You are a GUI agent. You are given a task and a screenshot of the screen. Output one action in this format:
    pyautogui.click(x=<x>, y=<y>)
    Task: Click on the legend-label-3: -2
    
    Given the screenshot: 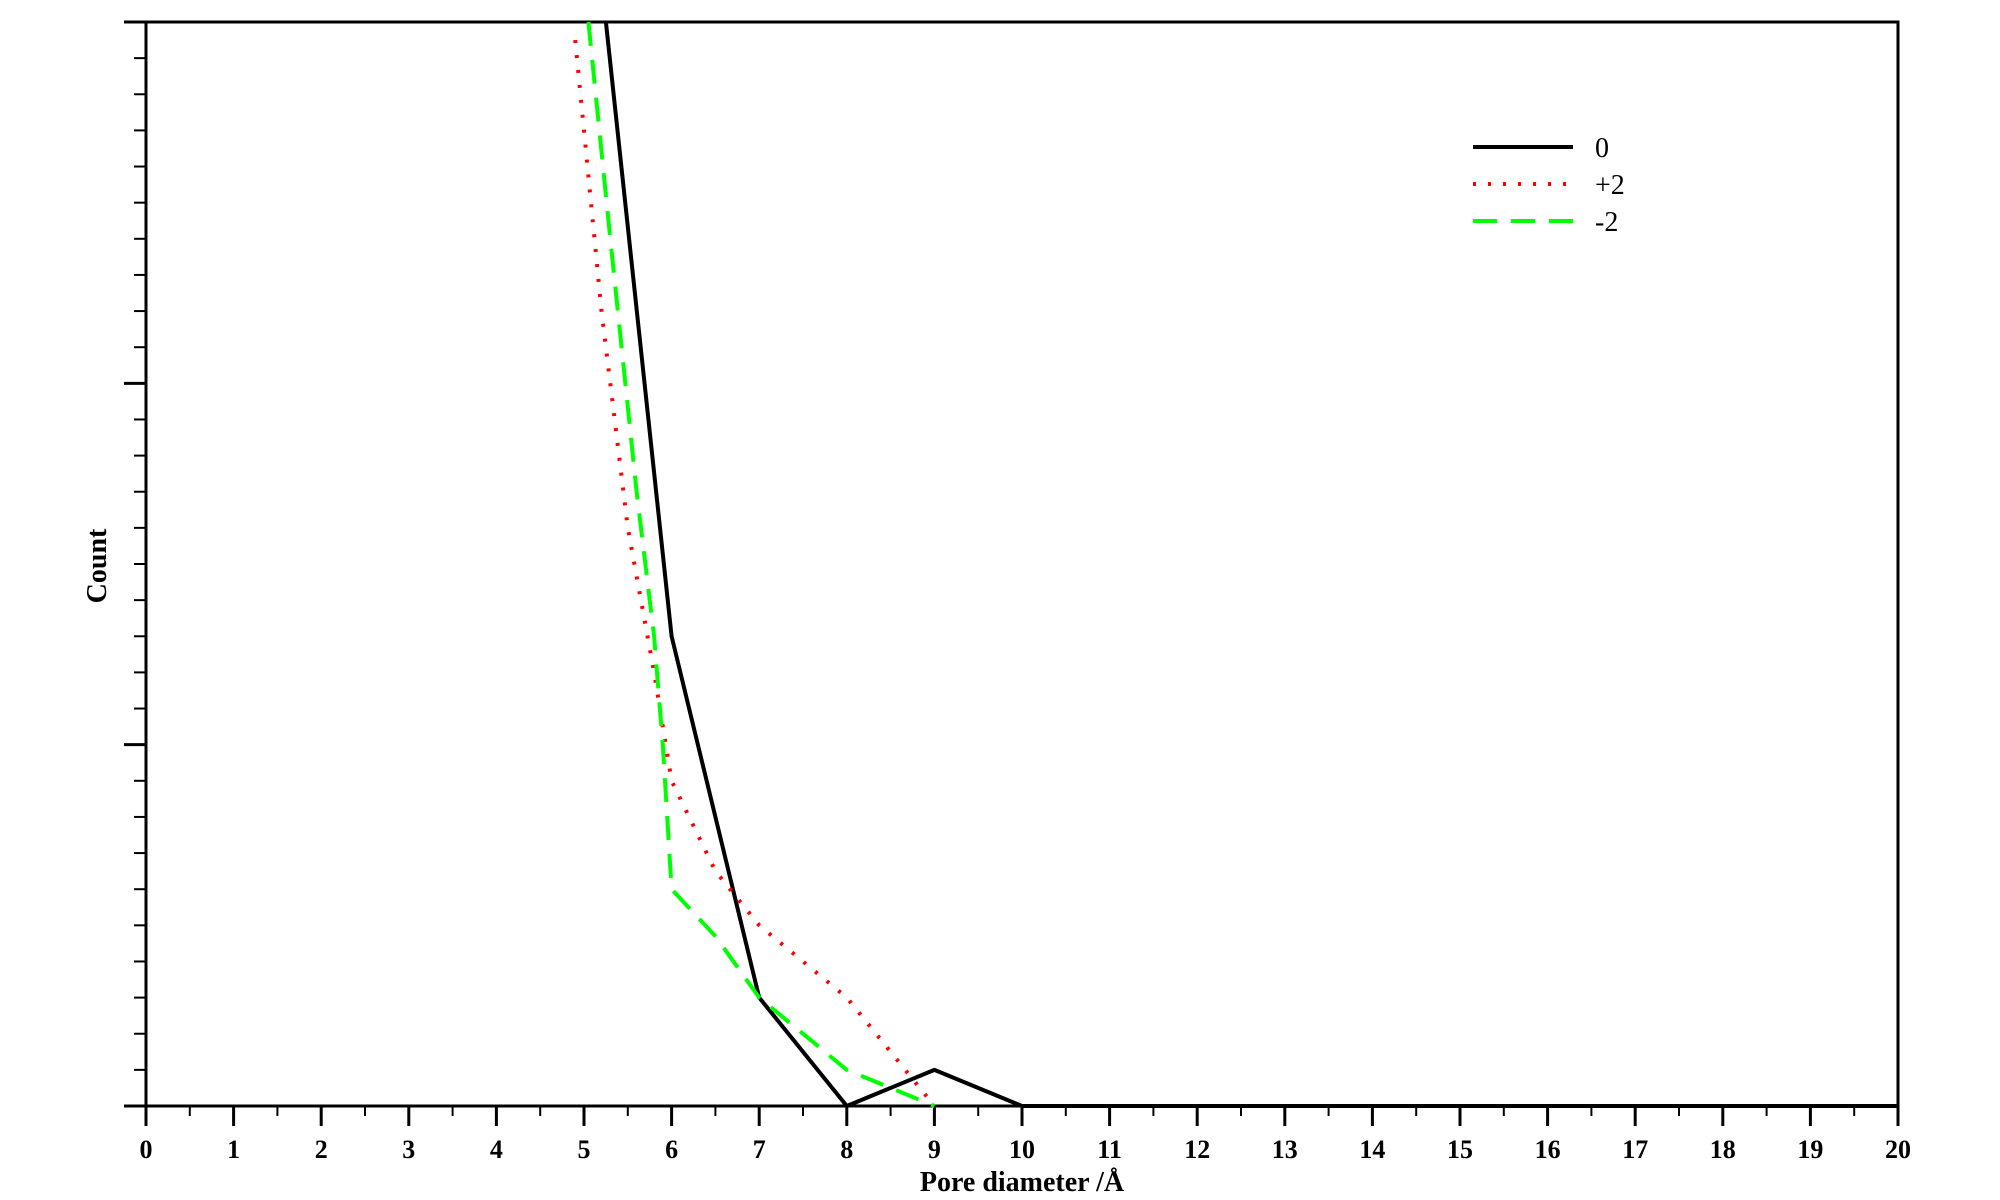 What is the action you would take?
    pyautogui.click(x=1606, y=222)
    